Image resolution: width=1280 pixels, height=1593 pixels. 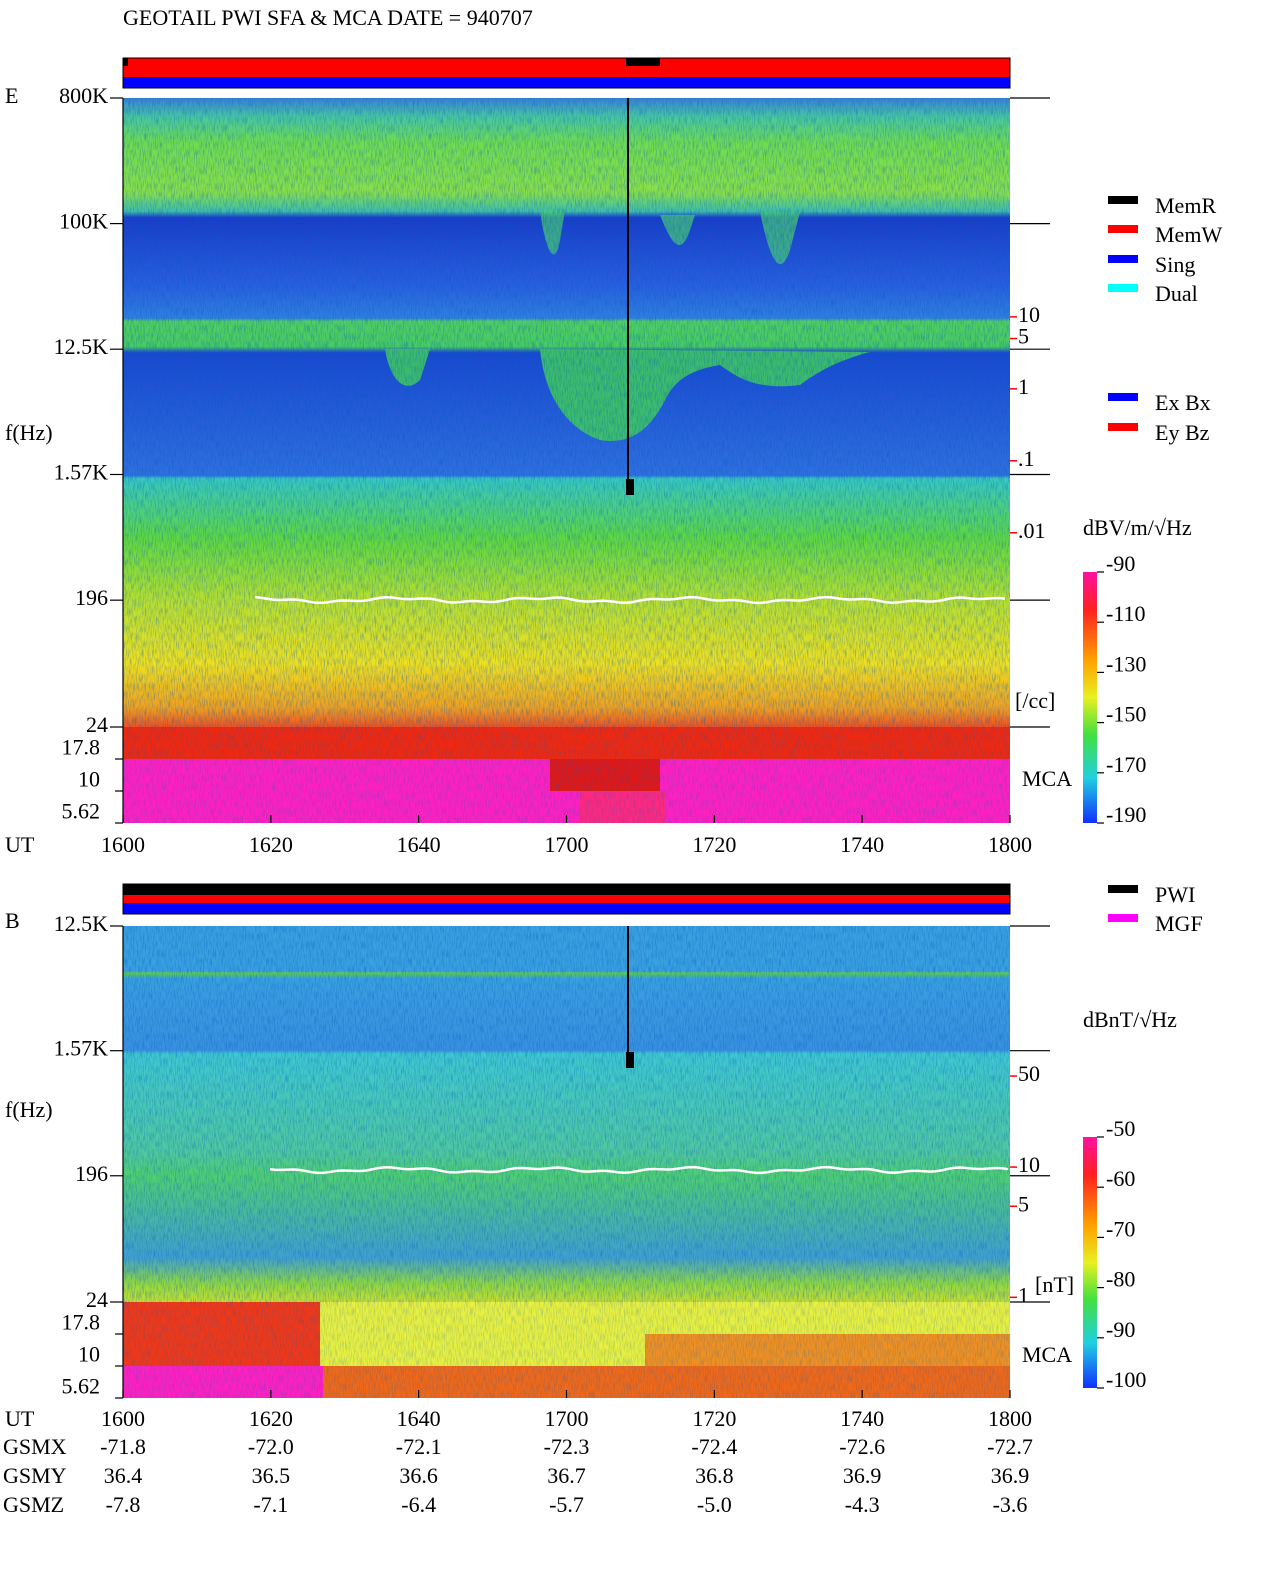 What do you see at coordinates (566, 1475) in the screenshot?
I see `orbit-value: 36.7` at bounding box center [566, 1475].